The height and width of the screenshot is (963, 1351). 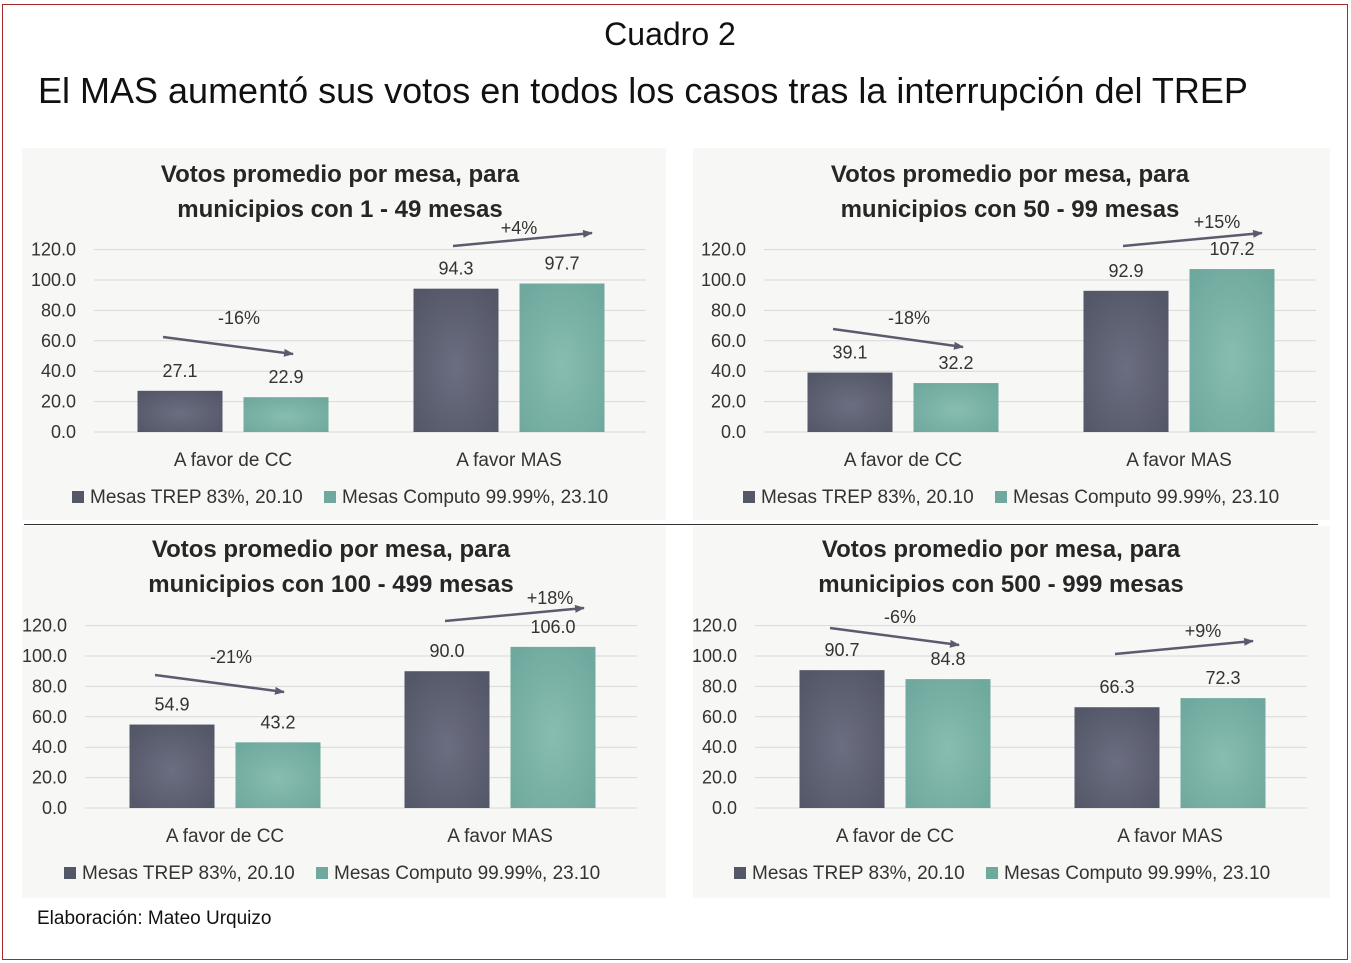 I want to click on chart4-change-annotation: -6%, so click(x=900, y=617).